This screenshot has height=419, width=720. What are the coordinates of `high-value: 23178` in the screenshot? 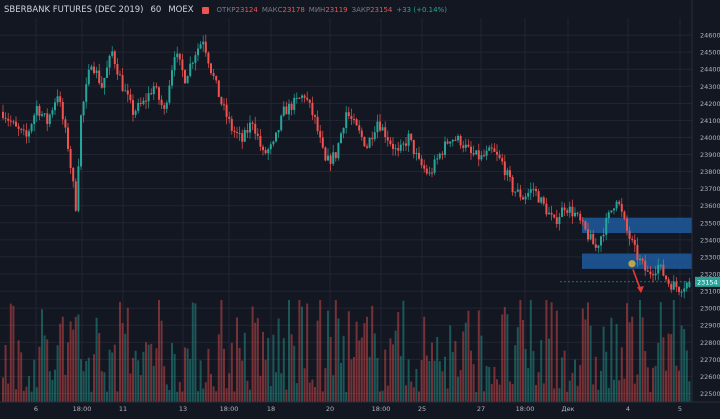 It's located at (293, 10).